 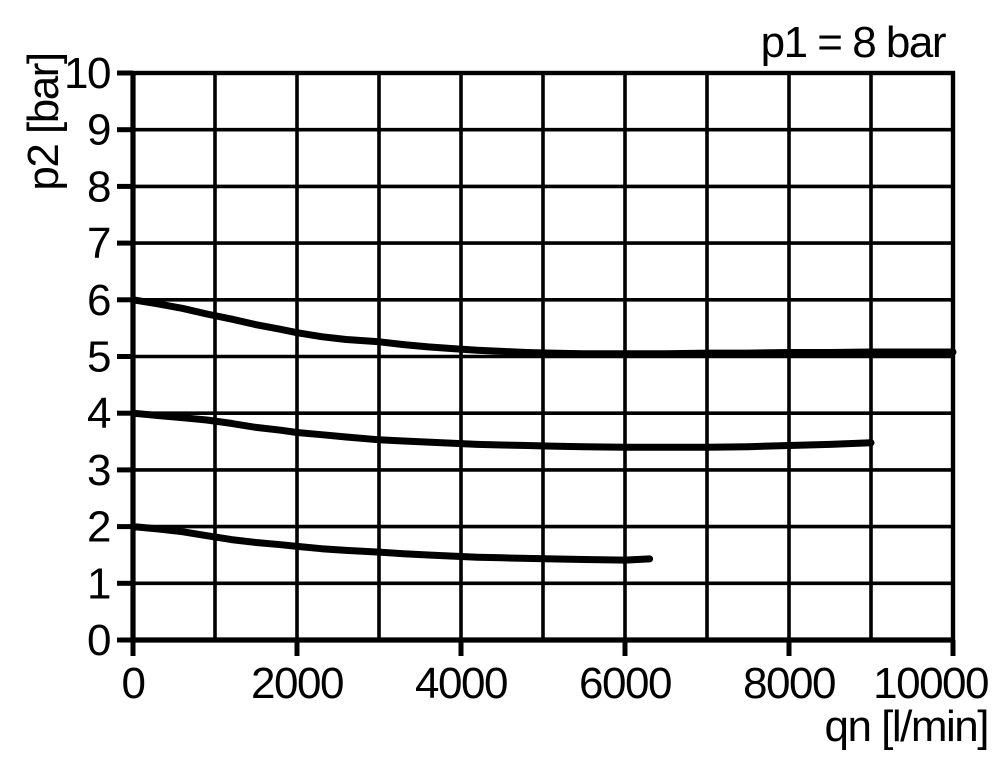 What do you see at coordinates (461, 683) in the screenshot?
I see `x-tick-label: 4000` at bounding box center [461, 683].